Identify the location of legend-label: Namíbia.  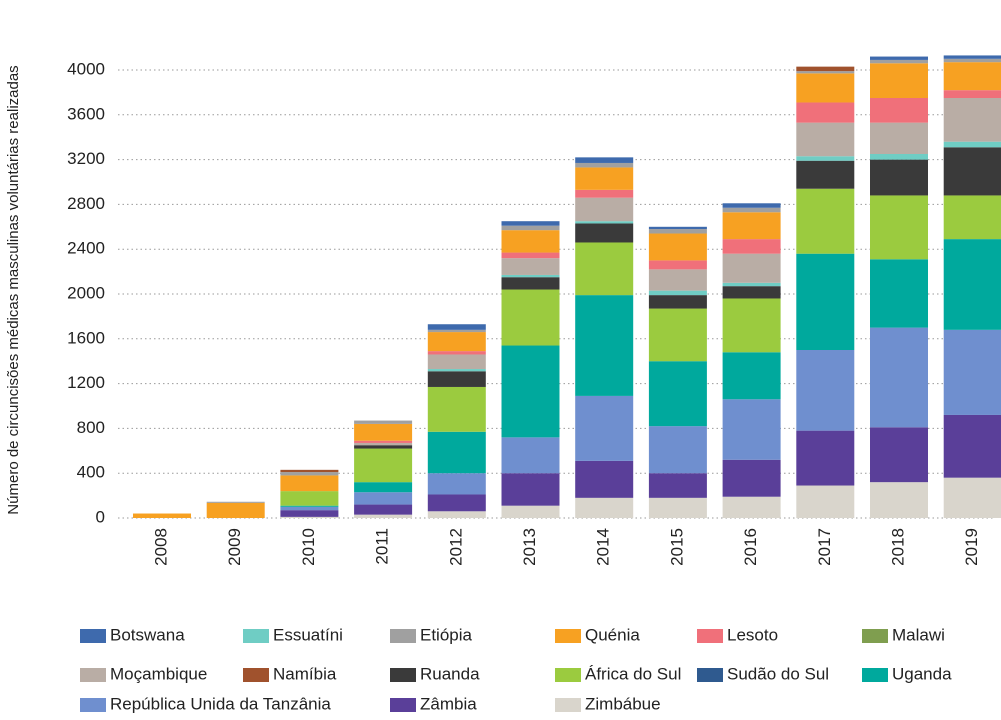
(305, 673).